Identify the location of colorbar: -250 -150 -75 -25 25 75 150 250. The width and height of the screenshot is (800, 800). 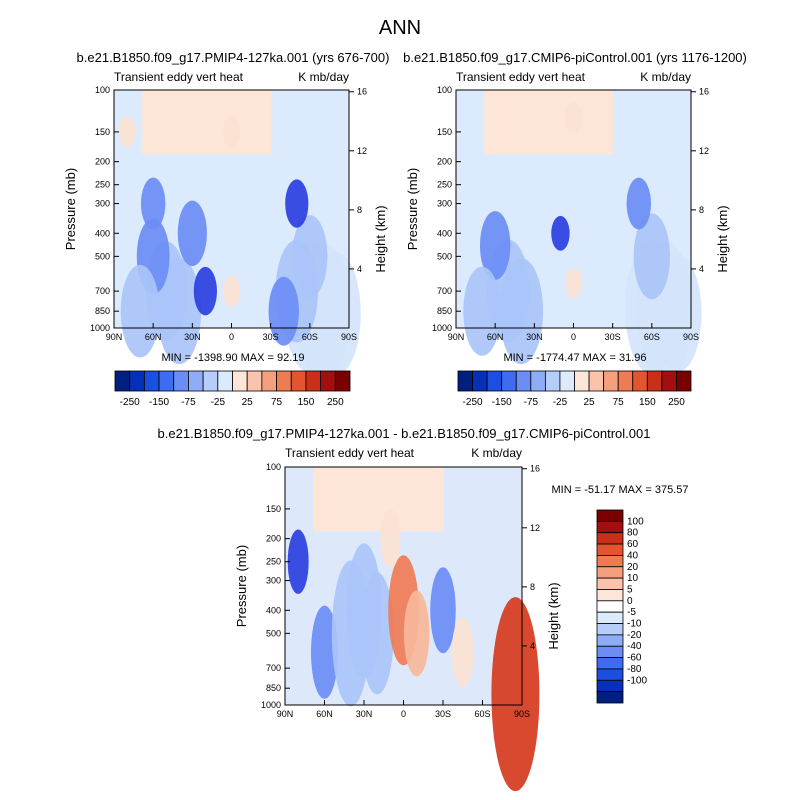
(232, 389).